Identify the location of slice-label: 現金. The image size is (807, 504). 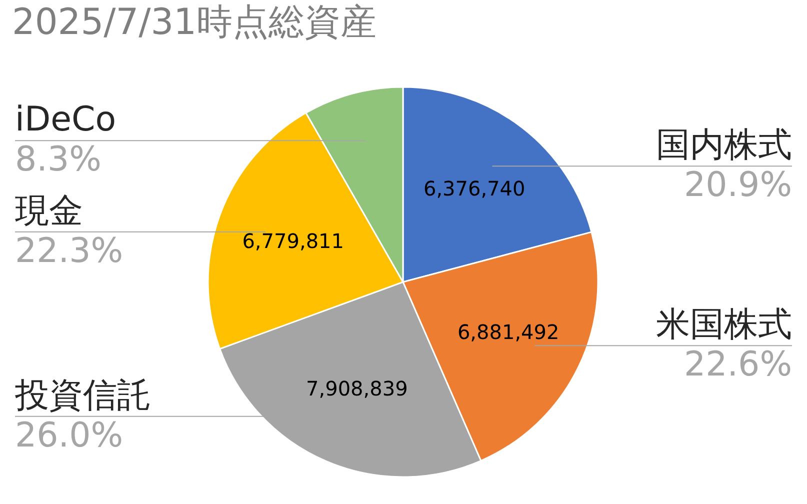
(49, 210).